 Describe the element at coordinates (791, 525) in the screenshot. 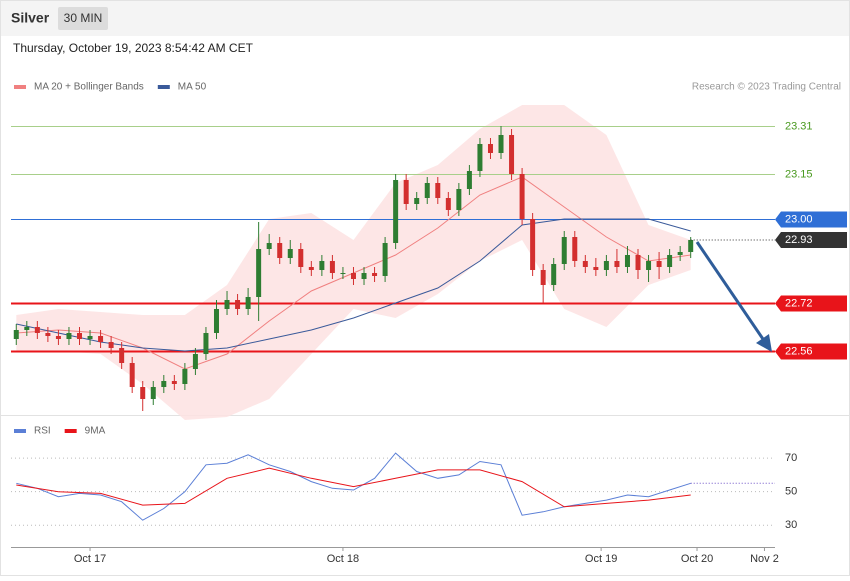

I see `y-tick-label: 30` at that location.